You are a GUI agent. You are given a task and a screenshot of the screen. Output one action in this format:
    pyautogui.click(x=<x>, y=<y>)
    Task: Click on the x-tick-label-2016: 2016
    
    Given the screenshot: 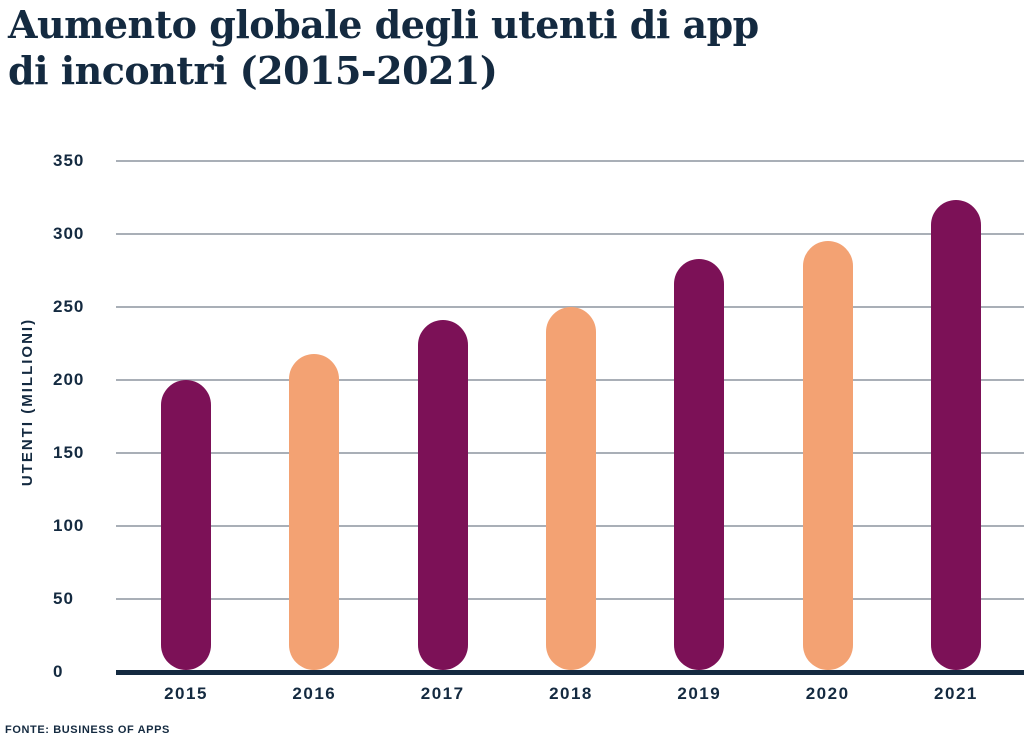 What is the action you would take?
    pyautogui.click(x=314, y=693)
    